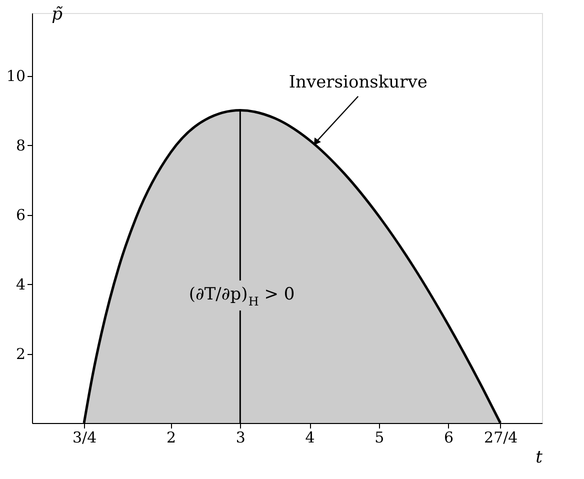 The width and height of the screenshot is (584, 479). What do you see at coordinates (21, 354) in the screenshot?
I see `y-tick-label: 2` at bounding box center [21, 354].